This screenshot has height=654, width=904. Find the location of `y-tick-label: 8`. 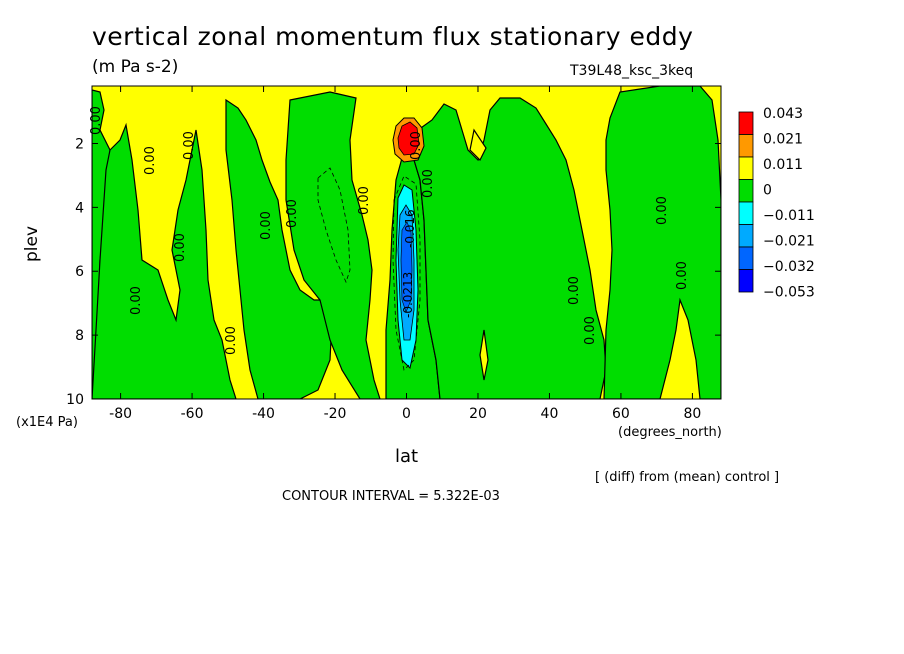

y-tick-label: 8 is located at coordinates (79, 336).